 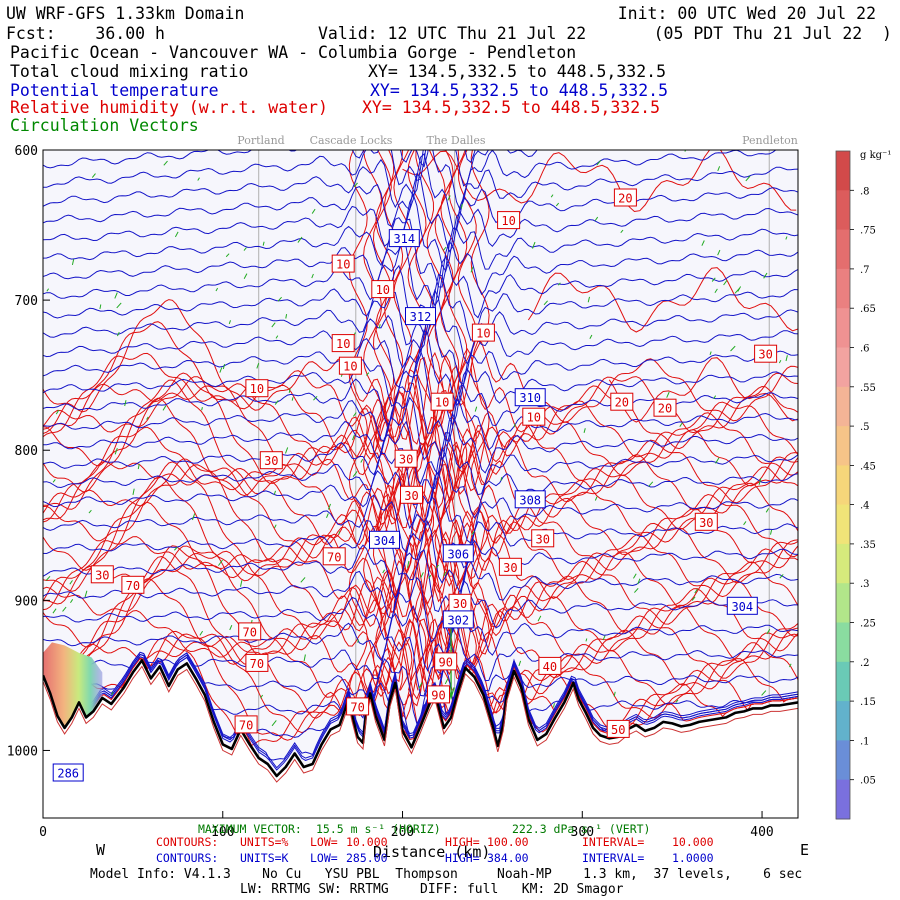 I want to click on west-label: W, so click(x=101, y=850).